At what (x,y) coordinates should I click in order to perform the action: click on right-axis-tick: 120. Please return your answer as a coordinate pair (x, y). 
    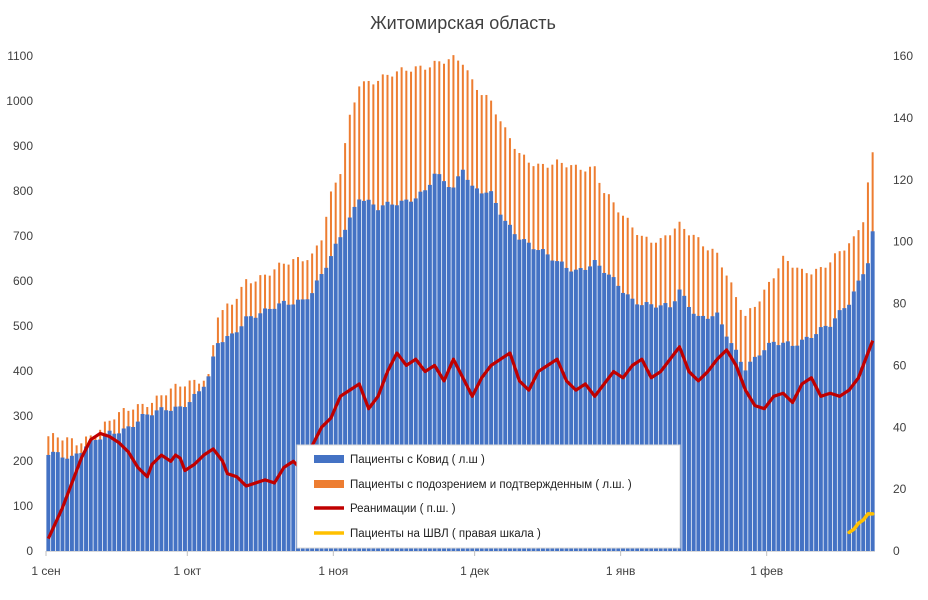
    Looking at the image, I should click on (903, 180).